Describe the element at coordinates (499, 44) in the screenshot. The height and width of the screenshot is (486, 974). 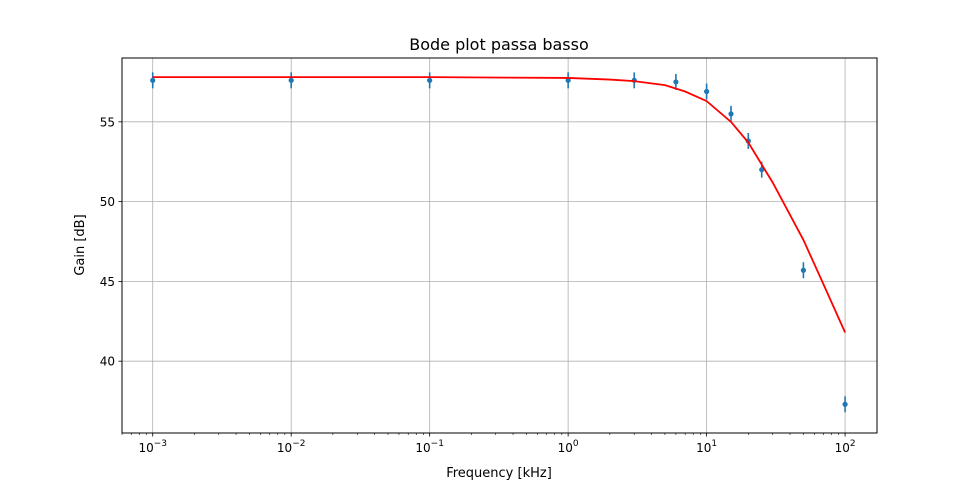
I see `chart-title: Bode plot passa basso` at that location.